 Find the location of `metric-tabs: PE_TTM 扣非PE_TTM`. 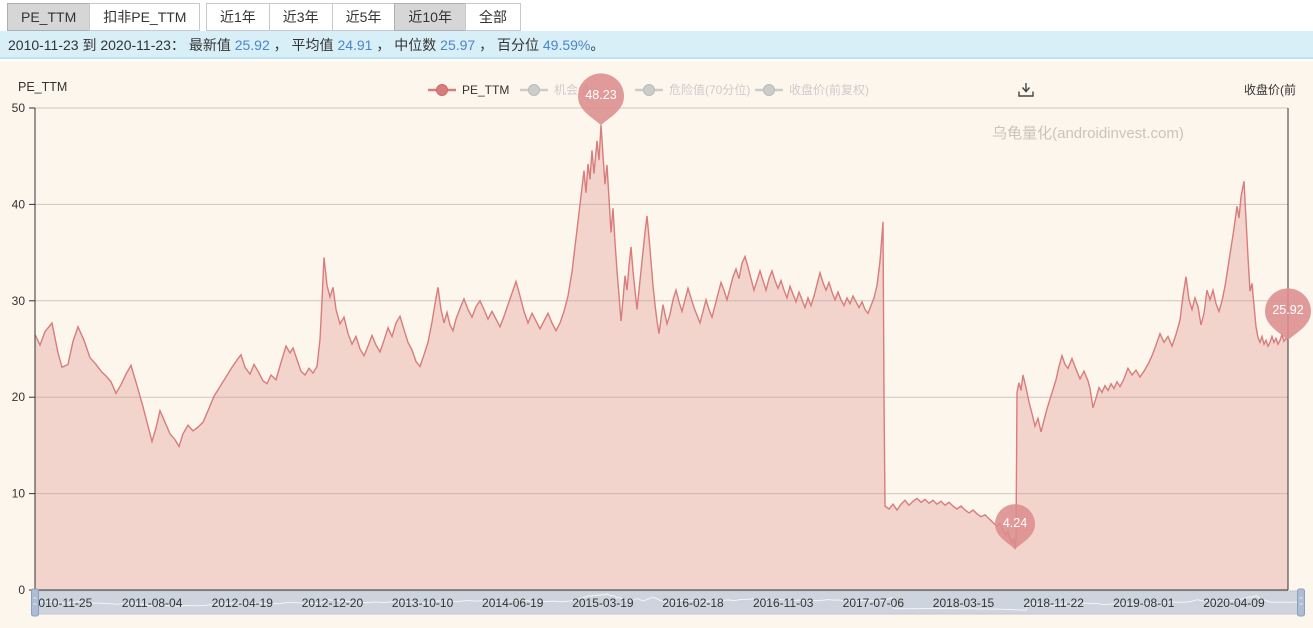

metric-tabs: PE_TTM 扣非PE_TTM is located at coordinates (104, 17).